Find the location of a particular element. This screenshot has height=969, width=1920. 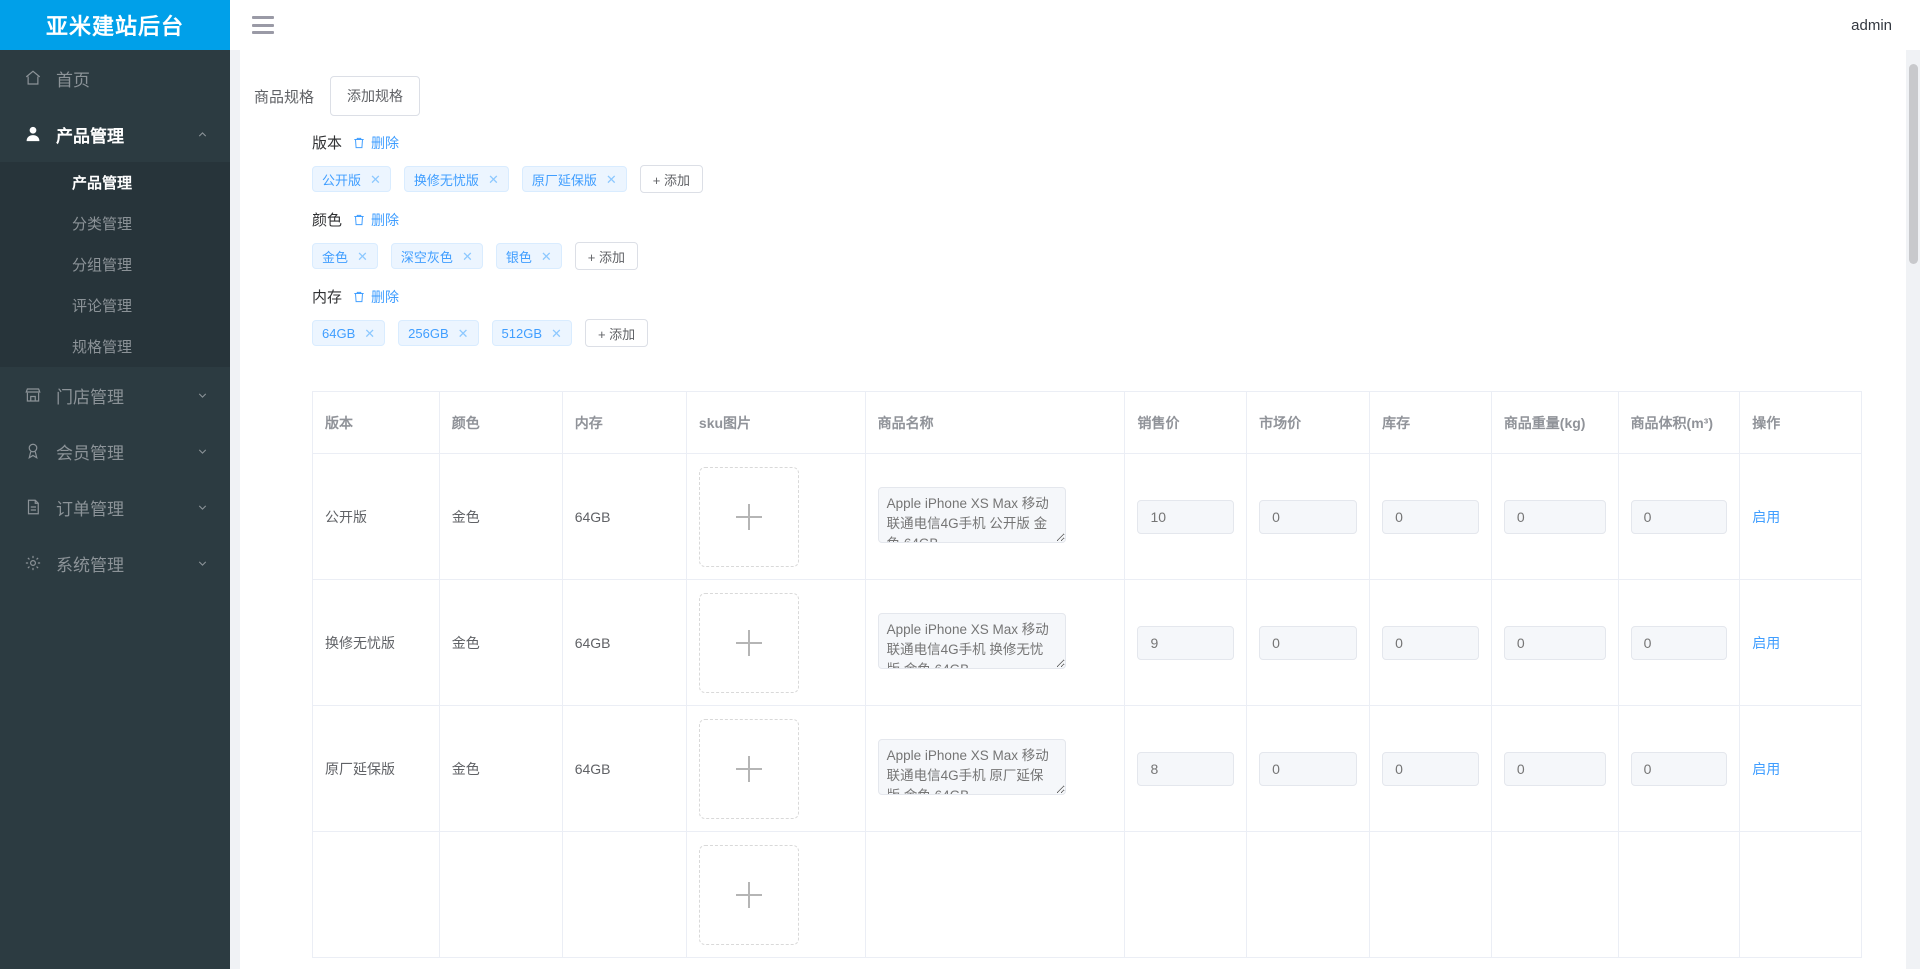

cell-sale-price is located at coordinates (1186, 516).